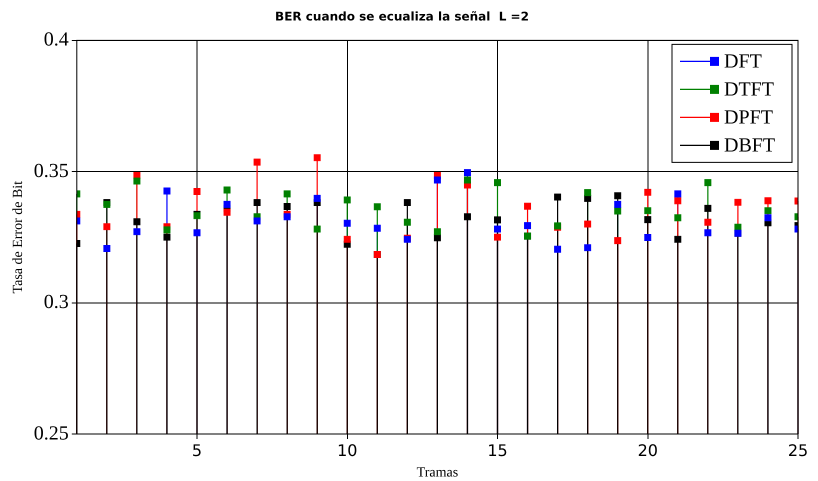  I want to click on chart-title: BER cuando se ecualiza la señal L =2, so click(402, 16).